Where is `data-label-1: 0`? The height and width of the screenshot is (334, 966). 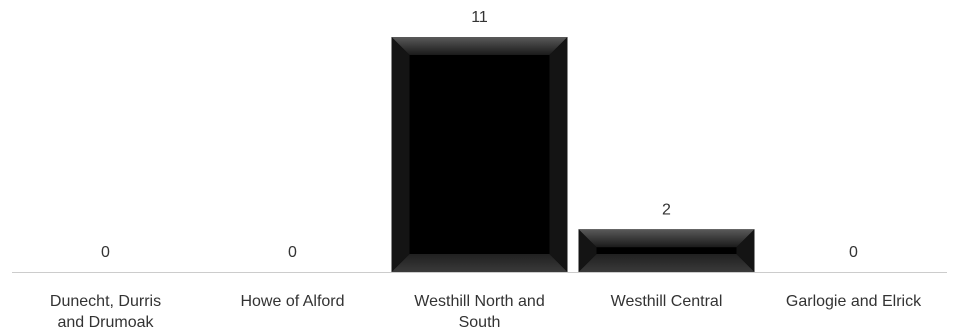 data-label-1: 0 is located at coordinates (292, 252).